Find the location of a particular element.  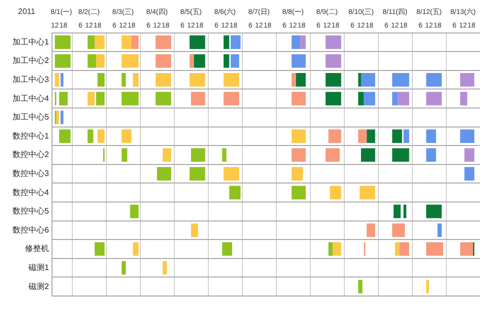

y-tick-label: 加工中心4 is located at coordinates (31, 98).